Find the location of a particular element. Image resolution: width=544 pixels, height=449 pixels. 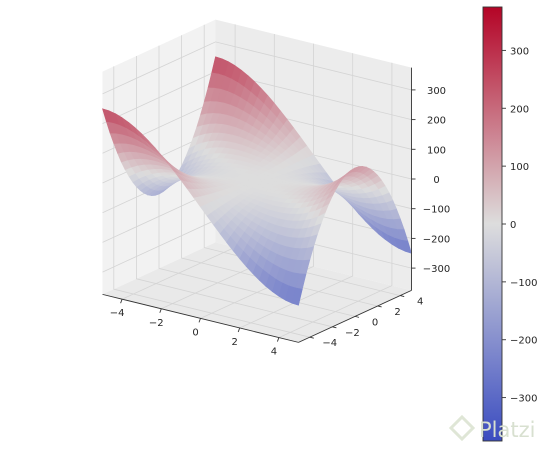

platzi-watermark: Platzi is located at coordinates (491, 428).